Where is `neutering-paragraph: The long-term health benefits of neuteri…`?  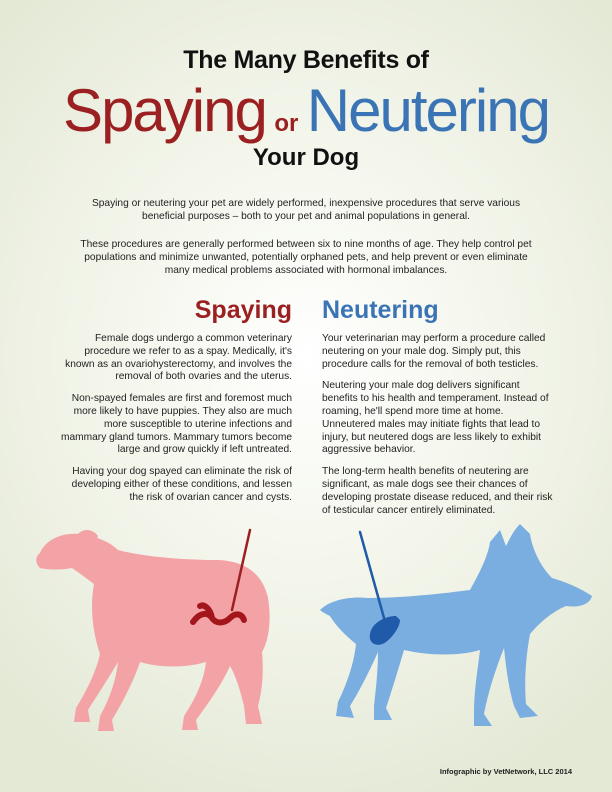 neutering-paragraph: The long-term health benefits of neuteri… is located at coordinates (437, 491).